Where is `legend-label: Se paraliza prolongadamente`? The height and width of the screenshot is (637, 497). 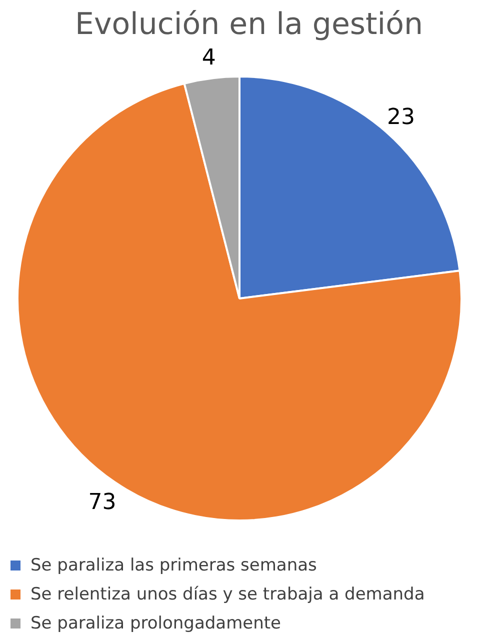
legend-label: Se paraliza prolongadamente is located at coordinates (156, 624).